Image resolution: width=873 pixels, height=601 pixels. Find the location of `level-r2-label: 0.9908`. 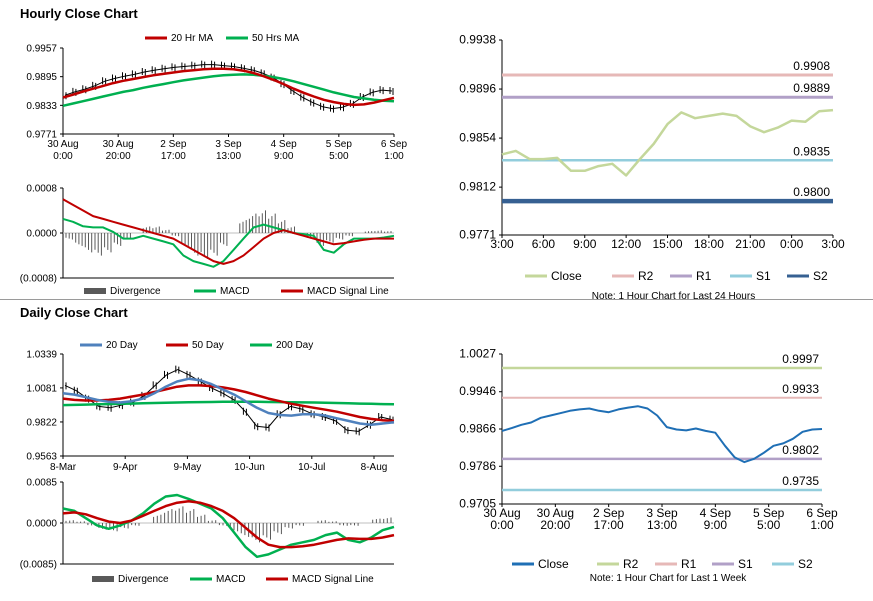

level-r2-label: 0.9908 is located at coordinates (811, 66).